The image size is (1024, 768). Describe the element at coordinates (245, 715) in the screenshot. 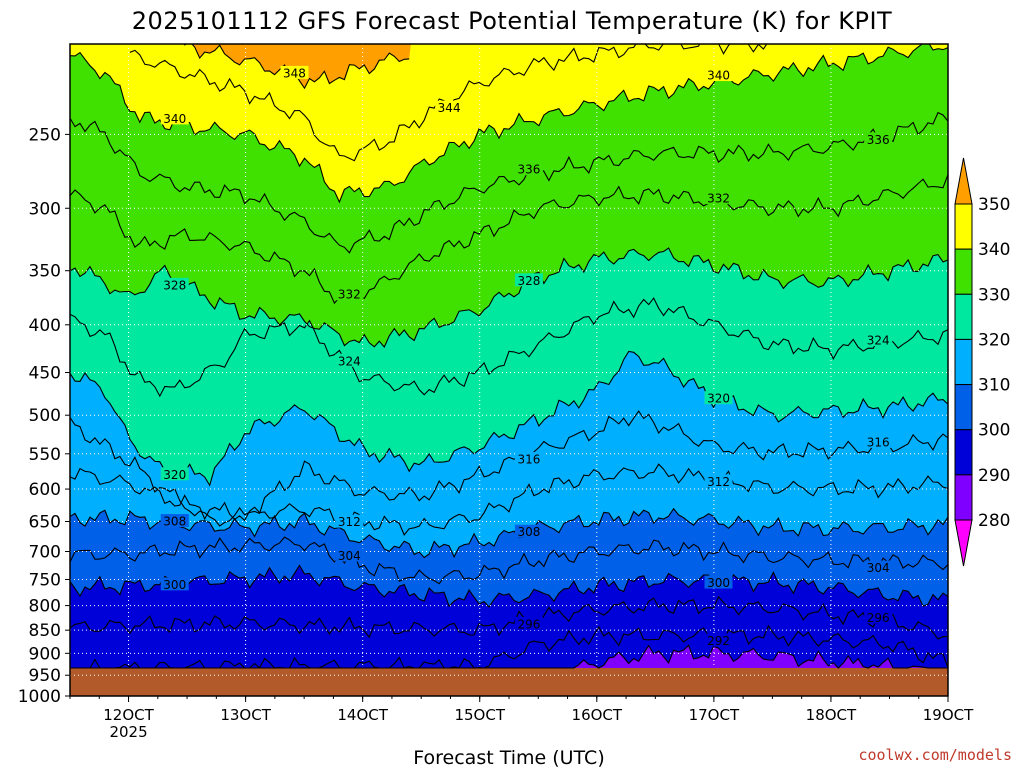

I see `x-tick-label-13OCT: 13OCT` at that location.